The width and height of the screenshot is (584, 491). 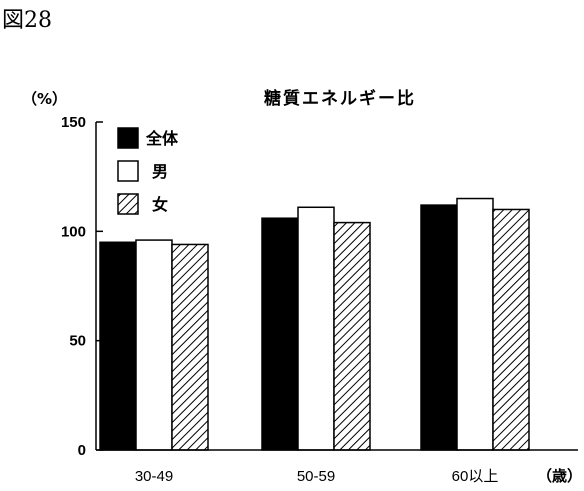 What do you see at coordinates (73, 231) in the screenshot?
I see `y-tick-label: 100` at bounding box center [73, 231].